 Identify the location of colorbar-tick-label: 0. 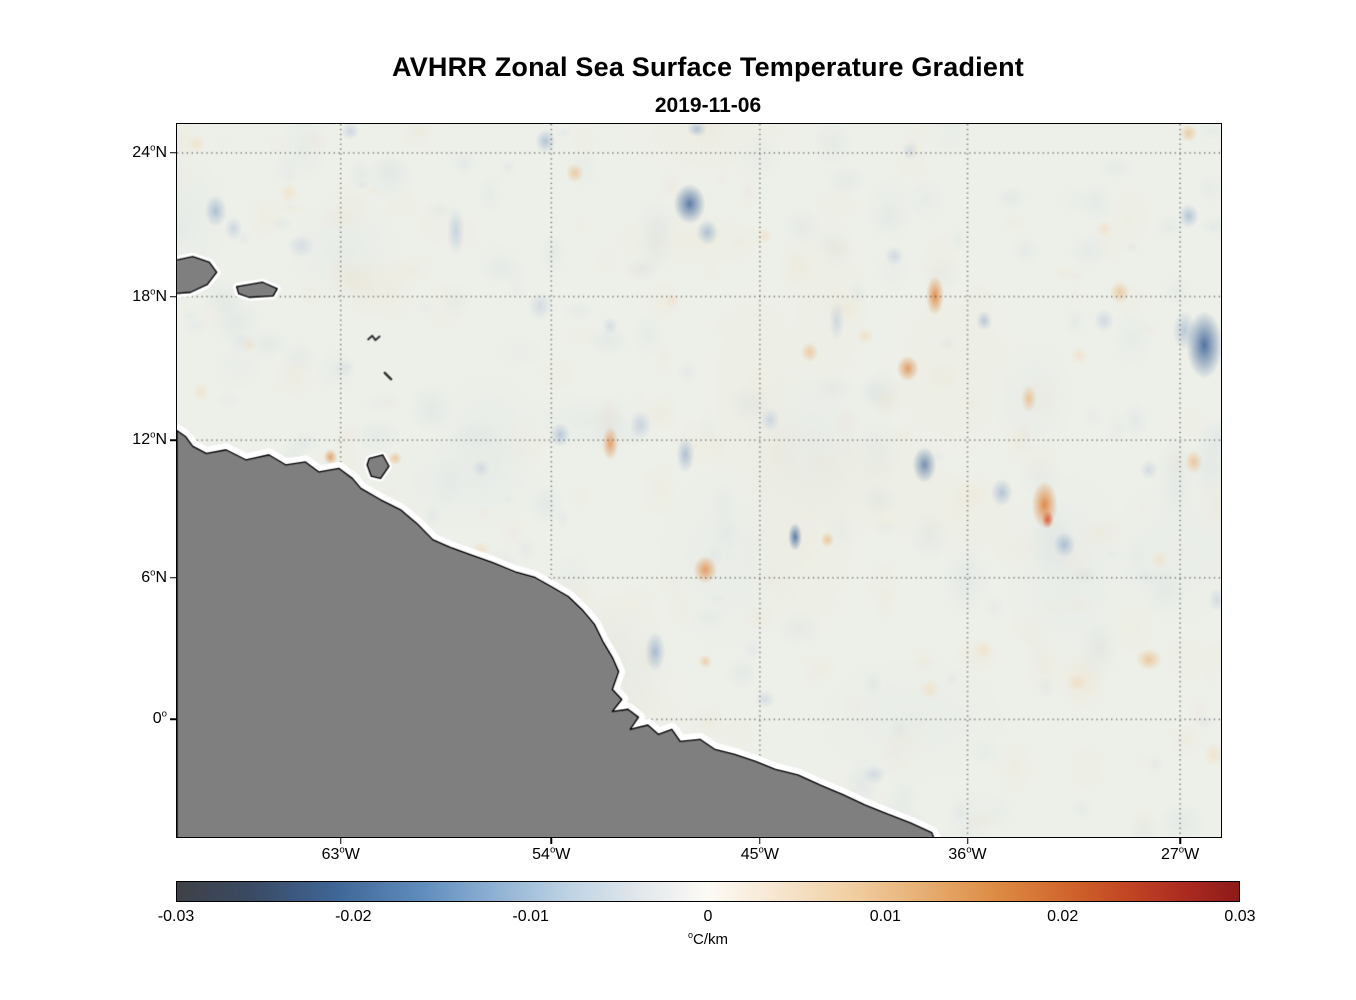
(708, 916).